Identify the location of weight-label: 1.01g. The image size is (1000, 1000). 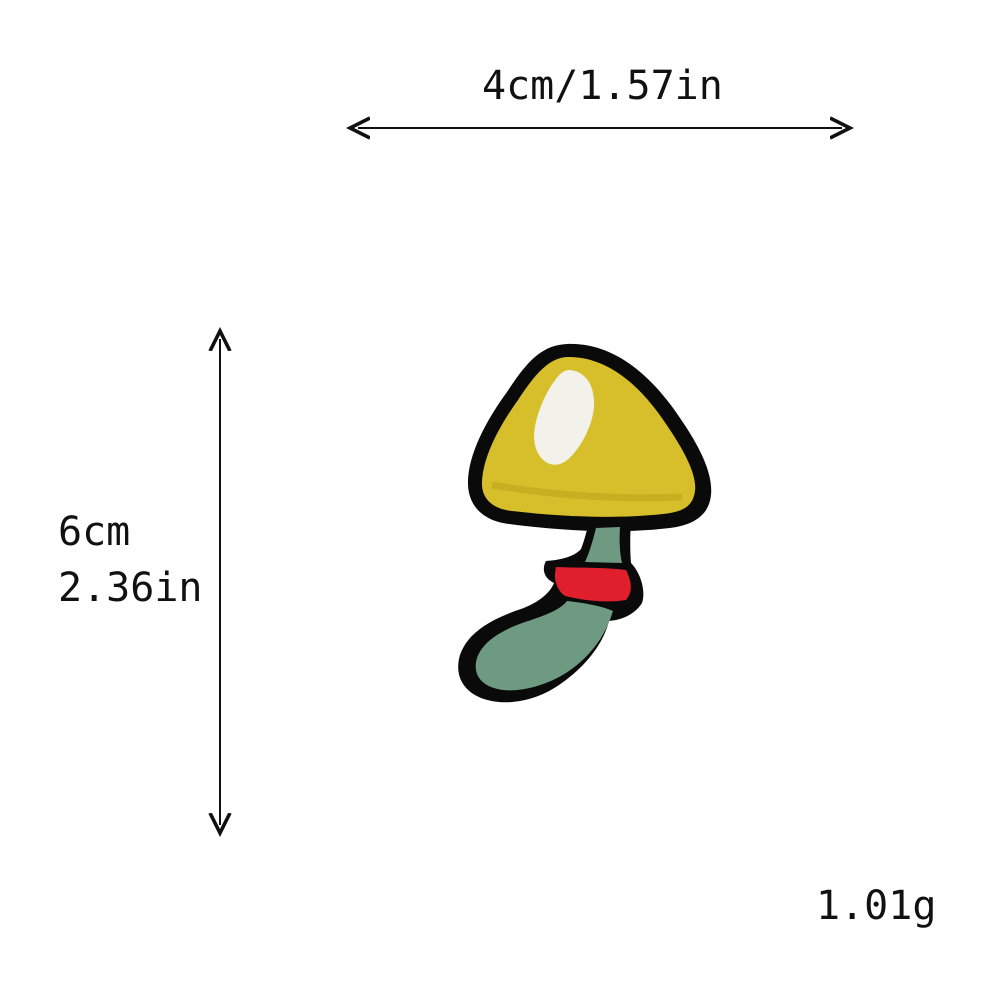
(876, 906).